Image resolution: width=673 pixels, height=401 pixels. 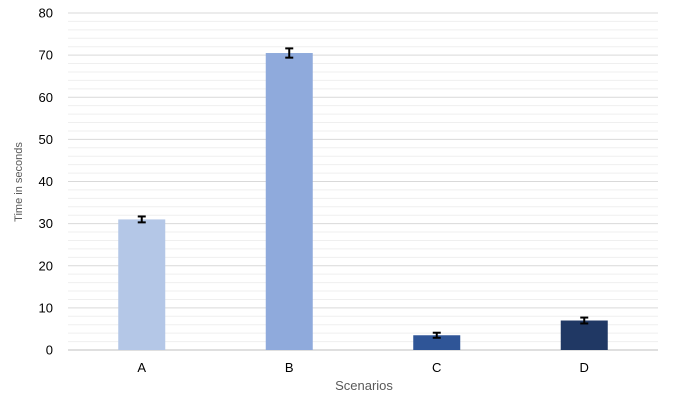 What do you see at coordinates (46, 307) in the screenshot?
I see `y-tick-label: 10` at bounding box center [46, 307].